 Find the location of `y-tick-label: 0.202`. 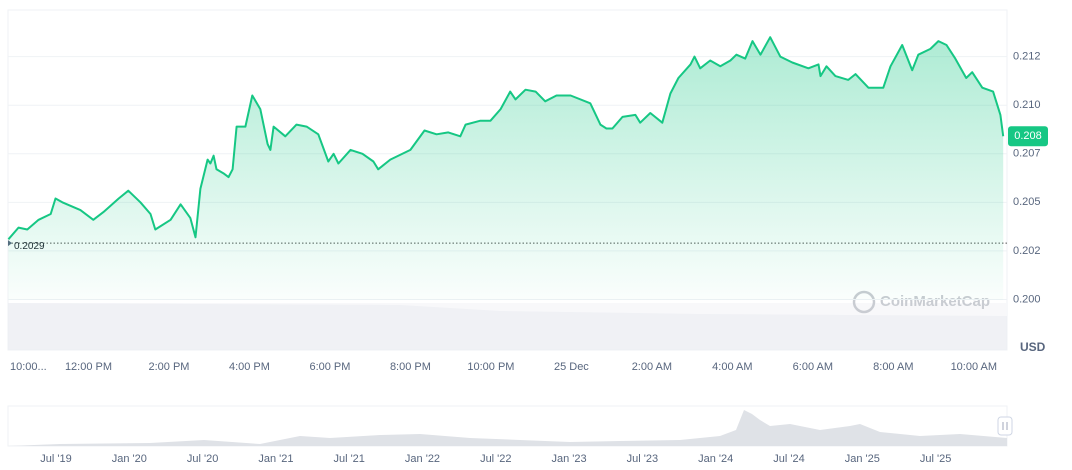

y-tick-label: 0.202 is located at coordinates (1027, 251).